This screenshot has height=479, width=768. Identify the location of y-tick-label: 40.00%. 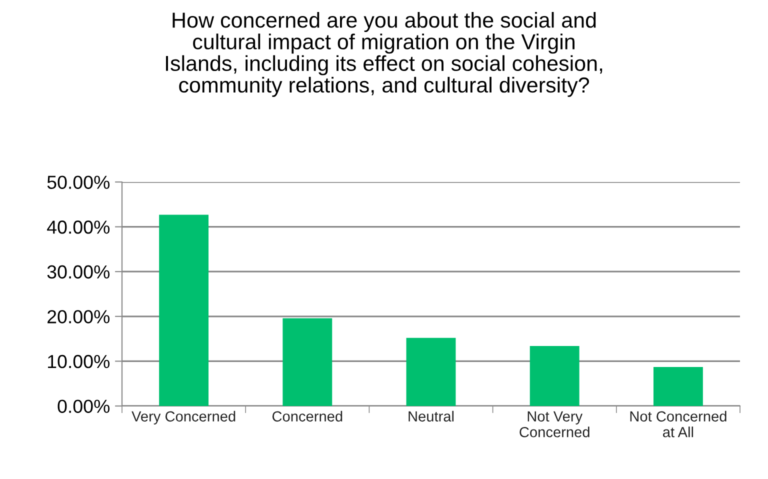
(78, 227).